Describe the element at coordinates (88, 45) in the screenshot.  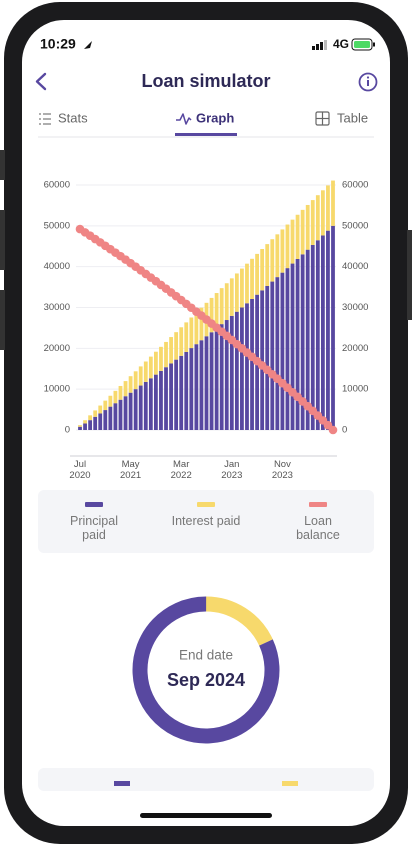
I see `location-icon` at that location.